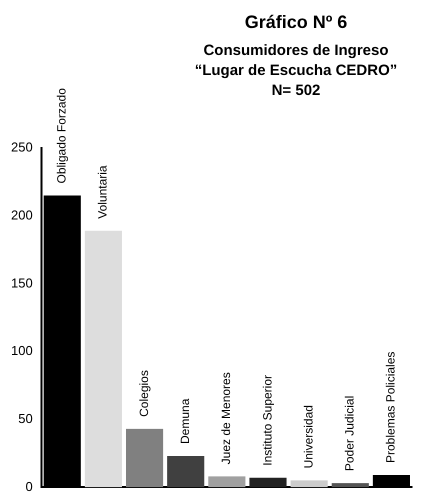 This screenshot has height=503, width=424. Describe the element at coordinates (185, 421) in the screenshot. I see `x-tick-label: Demuna` at that location.